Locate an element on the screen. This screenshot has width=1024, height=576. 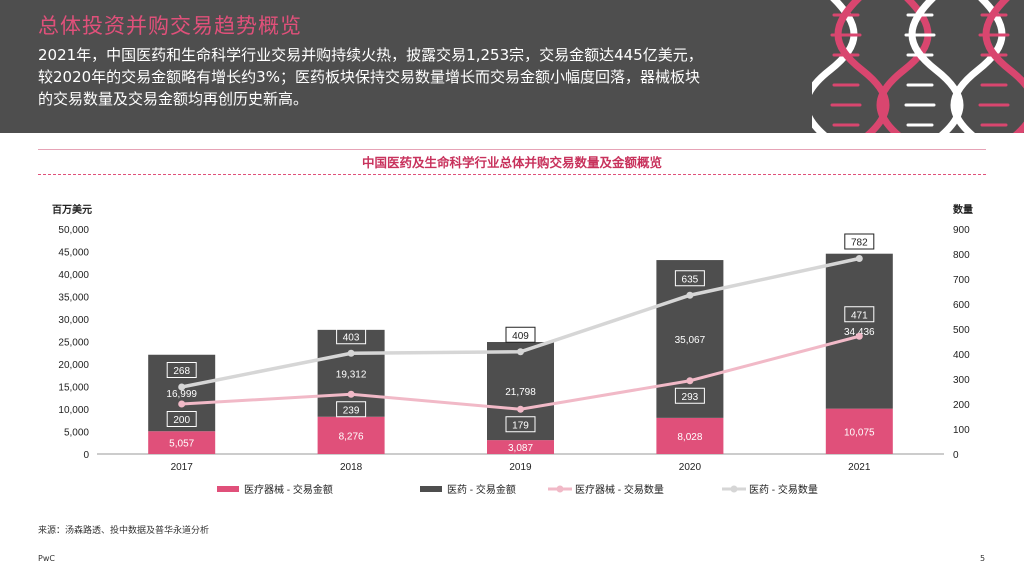
data-label-pharma-amount: 19,312 is located at coordinates (351, 374).